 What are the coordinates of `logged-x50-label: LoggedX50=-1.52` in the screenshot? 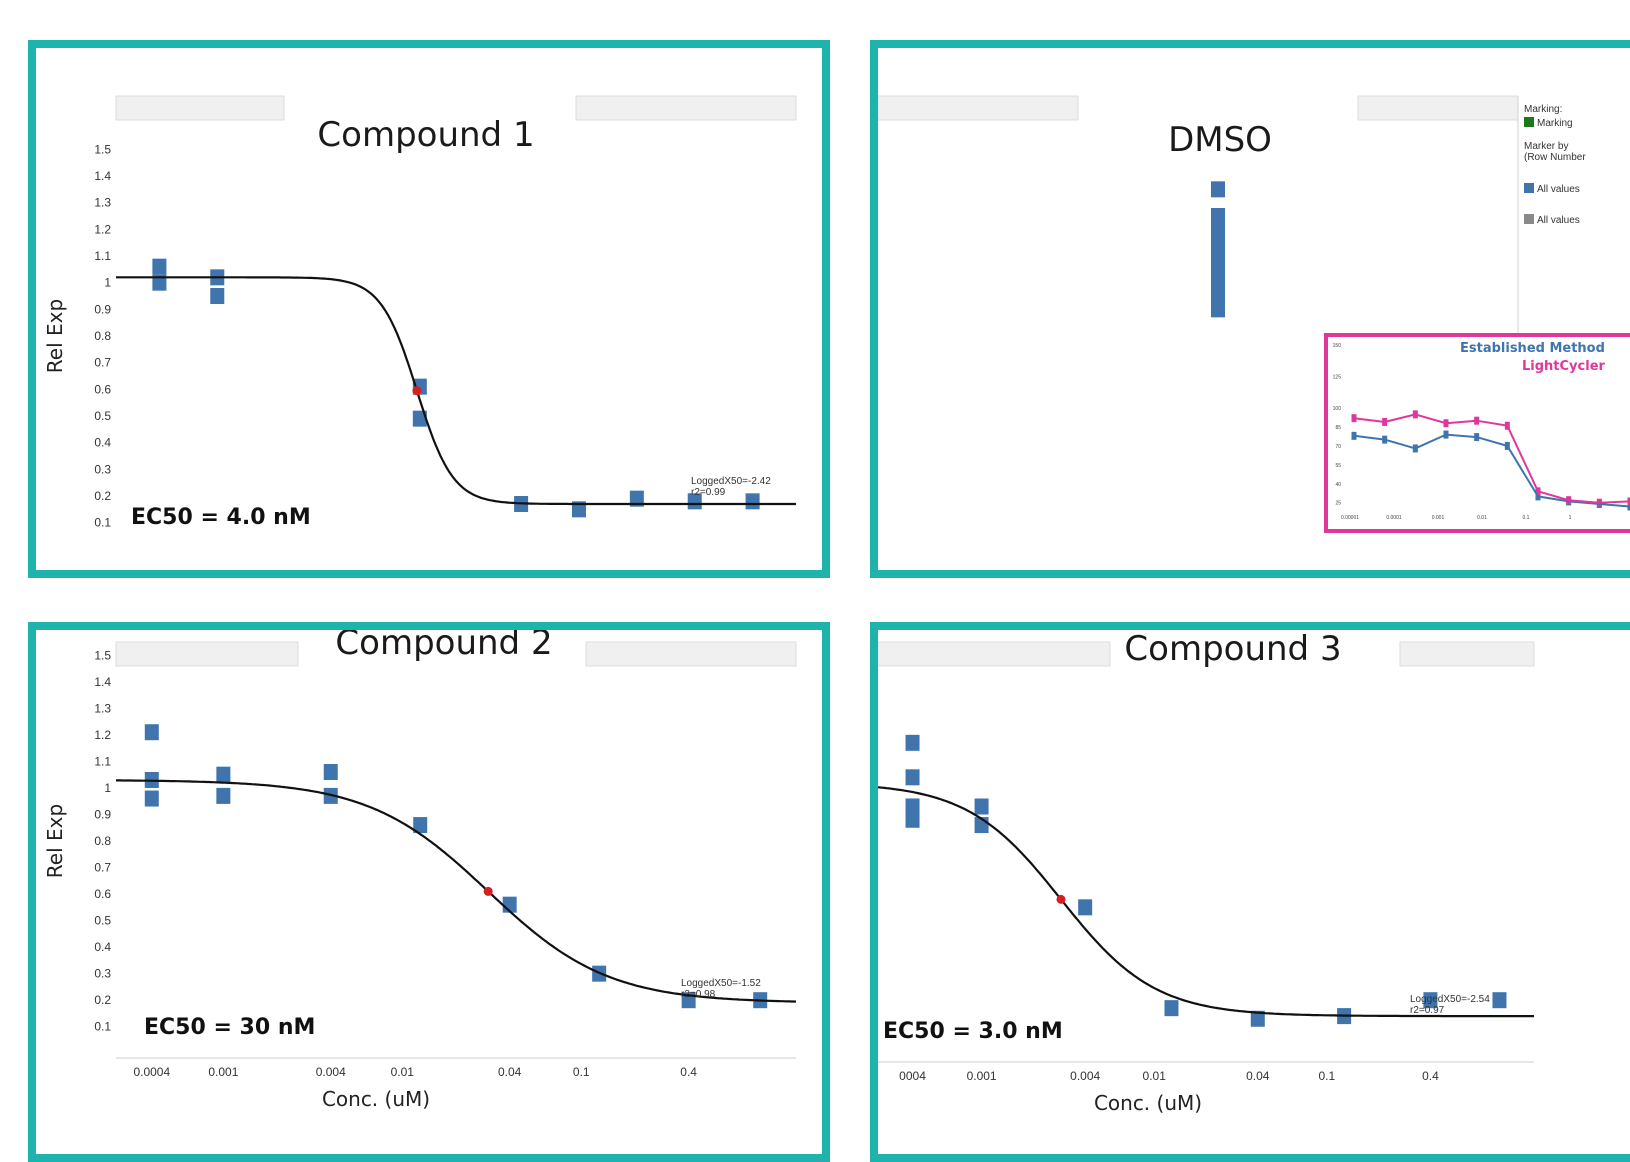 It's located at (721, 983).